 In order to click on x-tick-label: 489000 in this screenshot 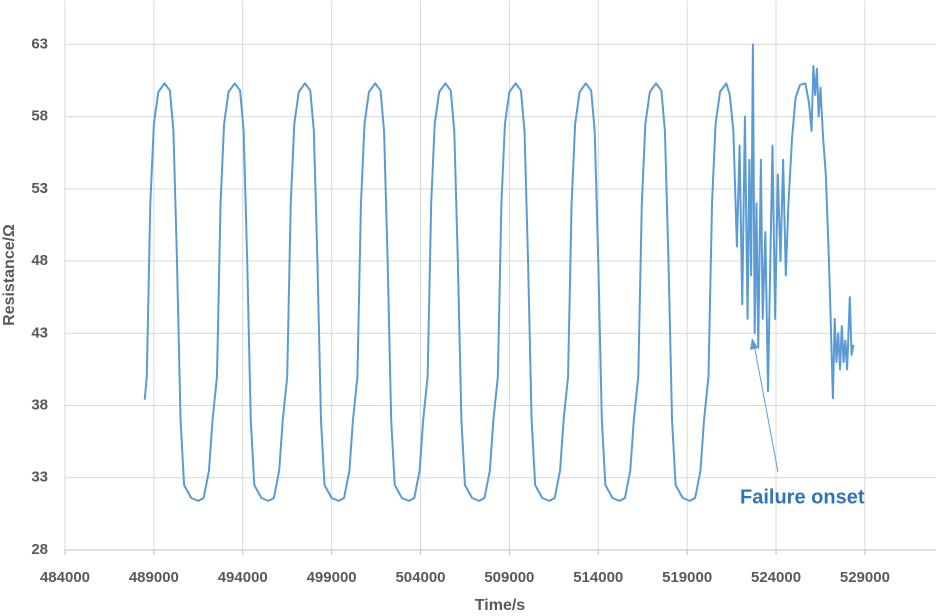, I will do `click(154, 577)`.